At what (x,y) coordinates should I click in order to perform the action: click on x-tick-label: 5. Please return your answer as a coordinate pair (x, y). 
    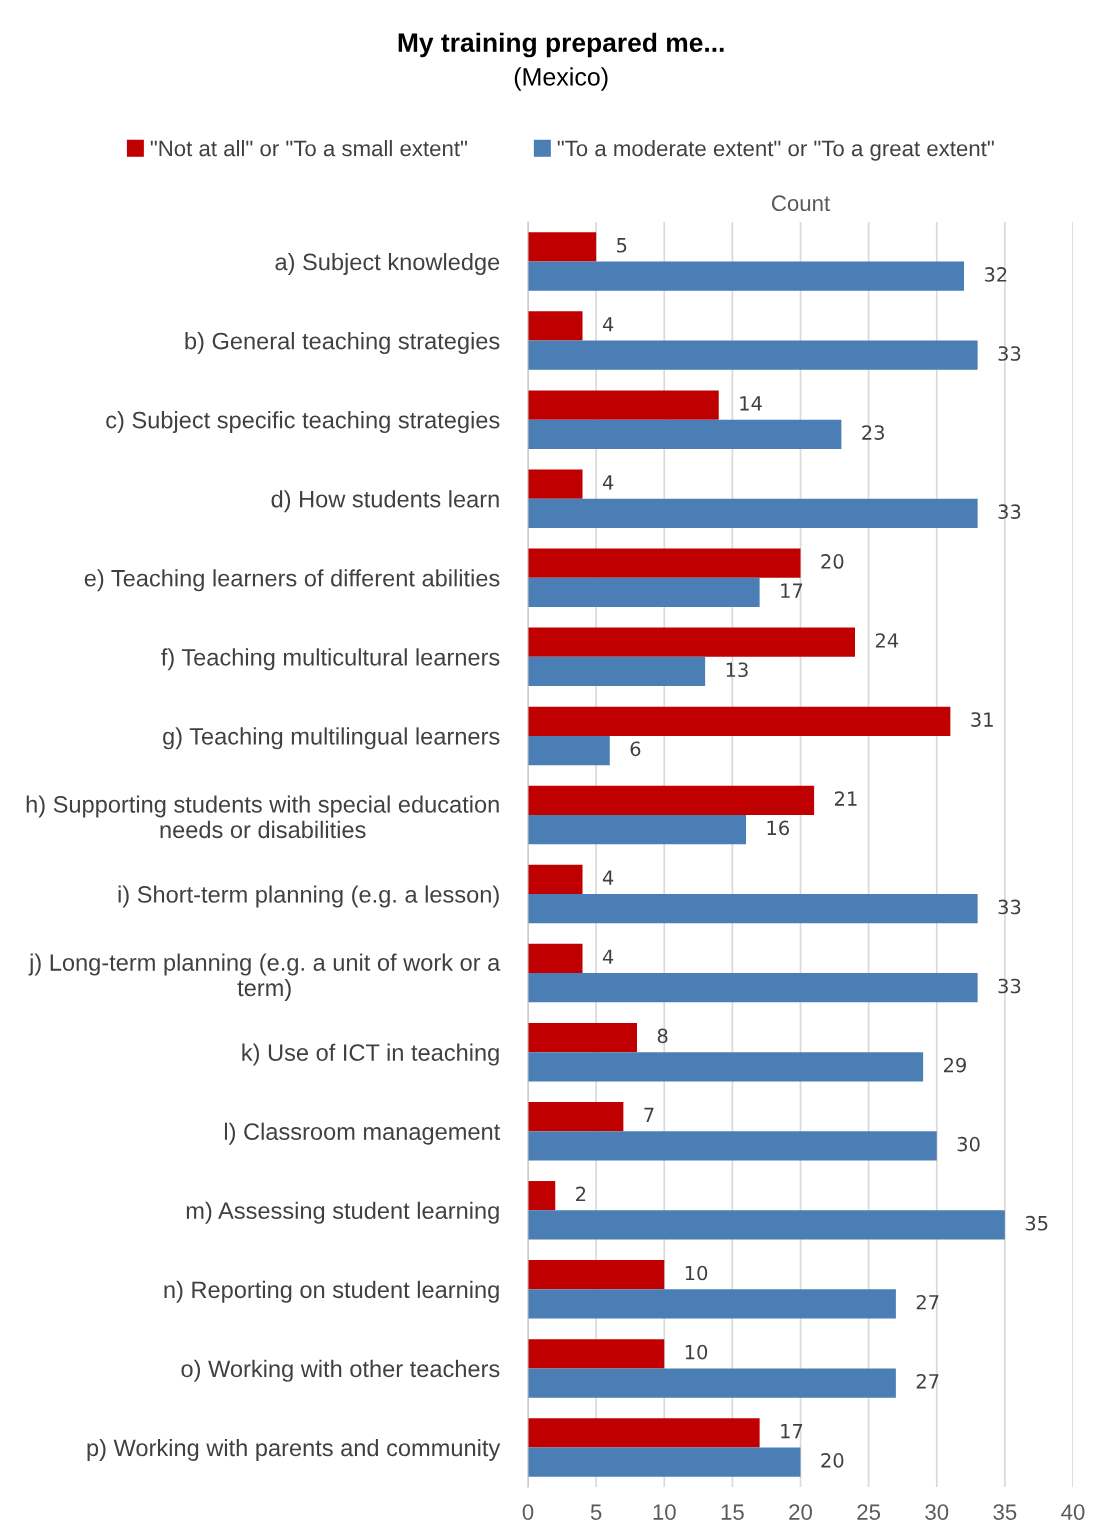
    Looking at the image, I should click on (596, 1512).